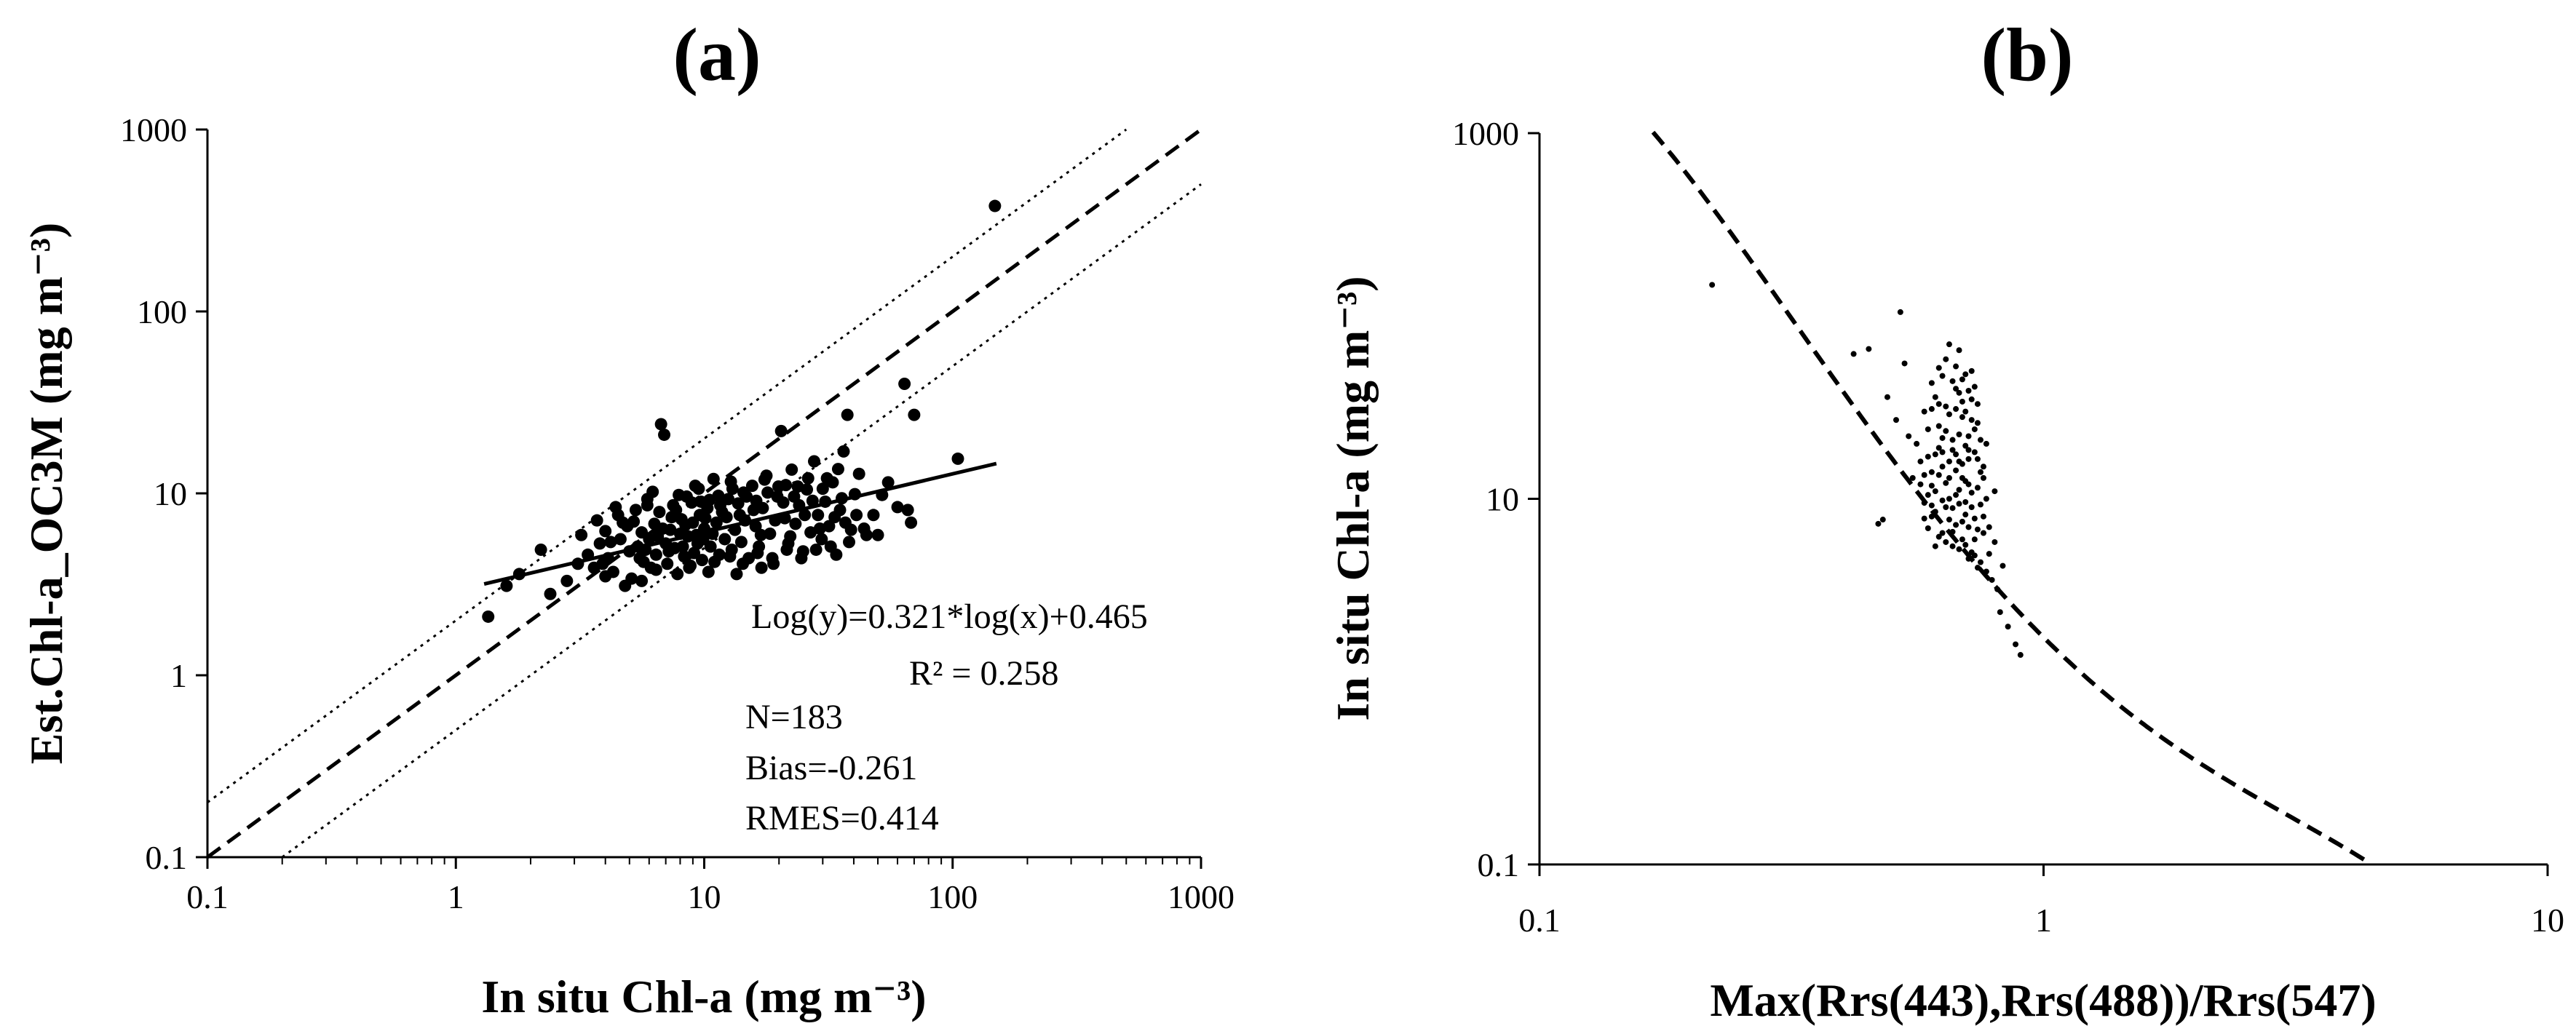  I want to click on panel-a-x-tick-label: 100, so click(952, 896).